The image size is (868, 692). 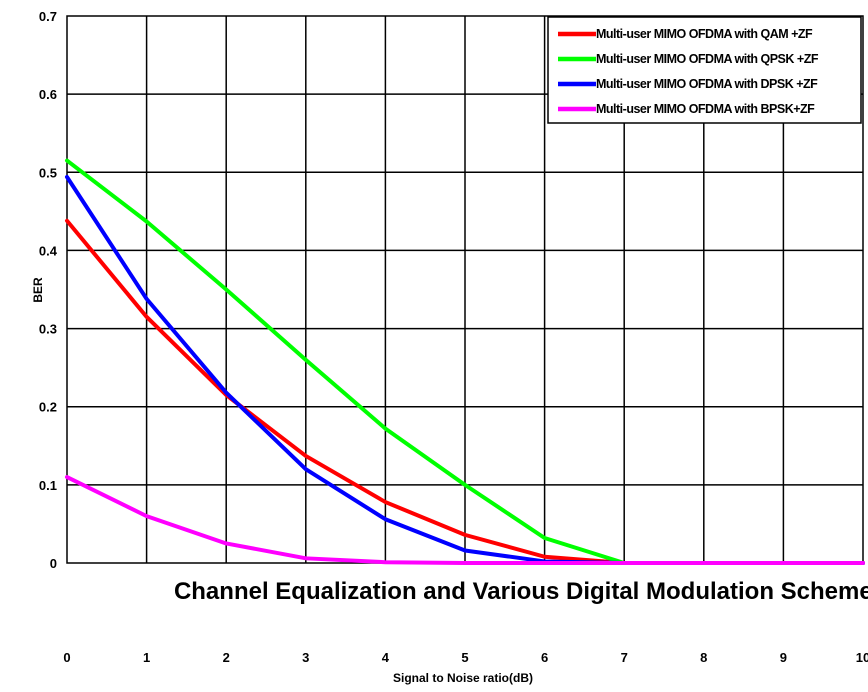 What do you see at coordinates (38, 290) in the screenshot?
I see `y-axis-label: BER` at bounding box center [38, 290].